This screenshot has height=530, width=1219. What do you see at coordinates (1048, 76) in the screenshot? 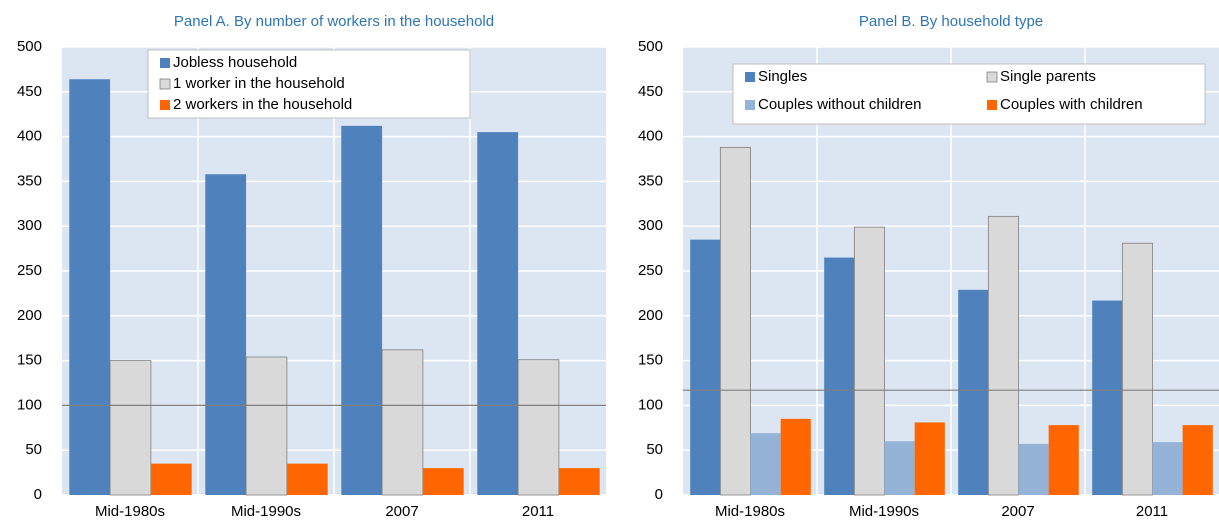
I see `legend-label: Single parents` at bounding box center [1048, 76].